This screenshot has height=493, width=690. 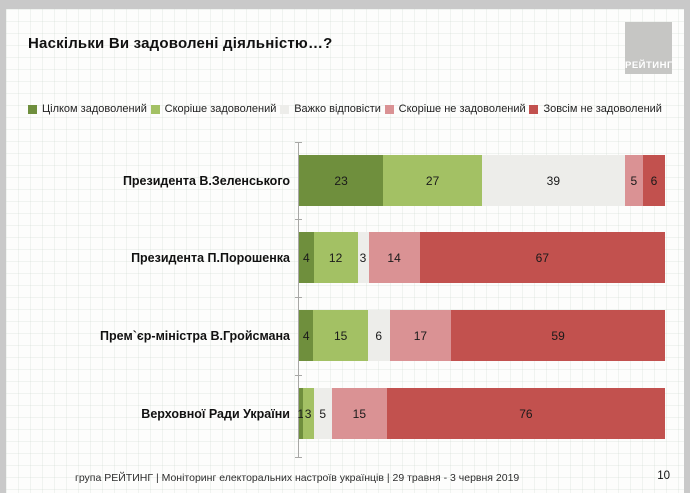 I want to click on bar-segment: 76, so click(x=525, y=413).